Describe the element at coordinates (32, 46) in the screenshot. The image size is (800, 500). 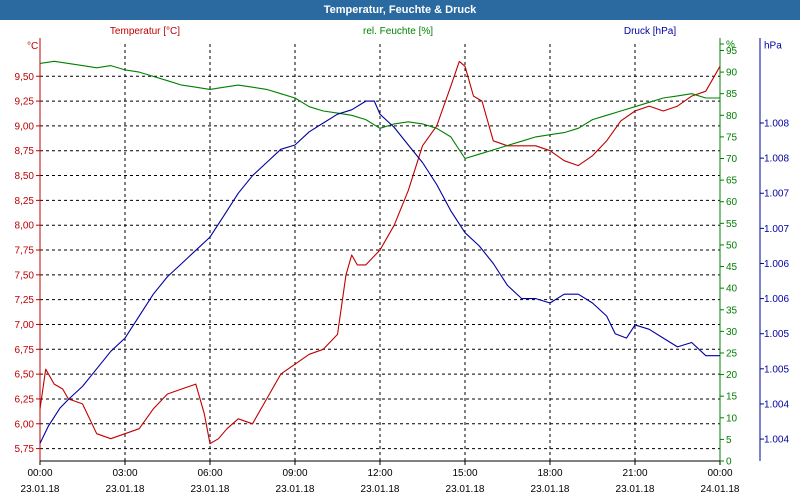
I see `temperature-unit-label: °C` at that location.